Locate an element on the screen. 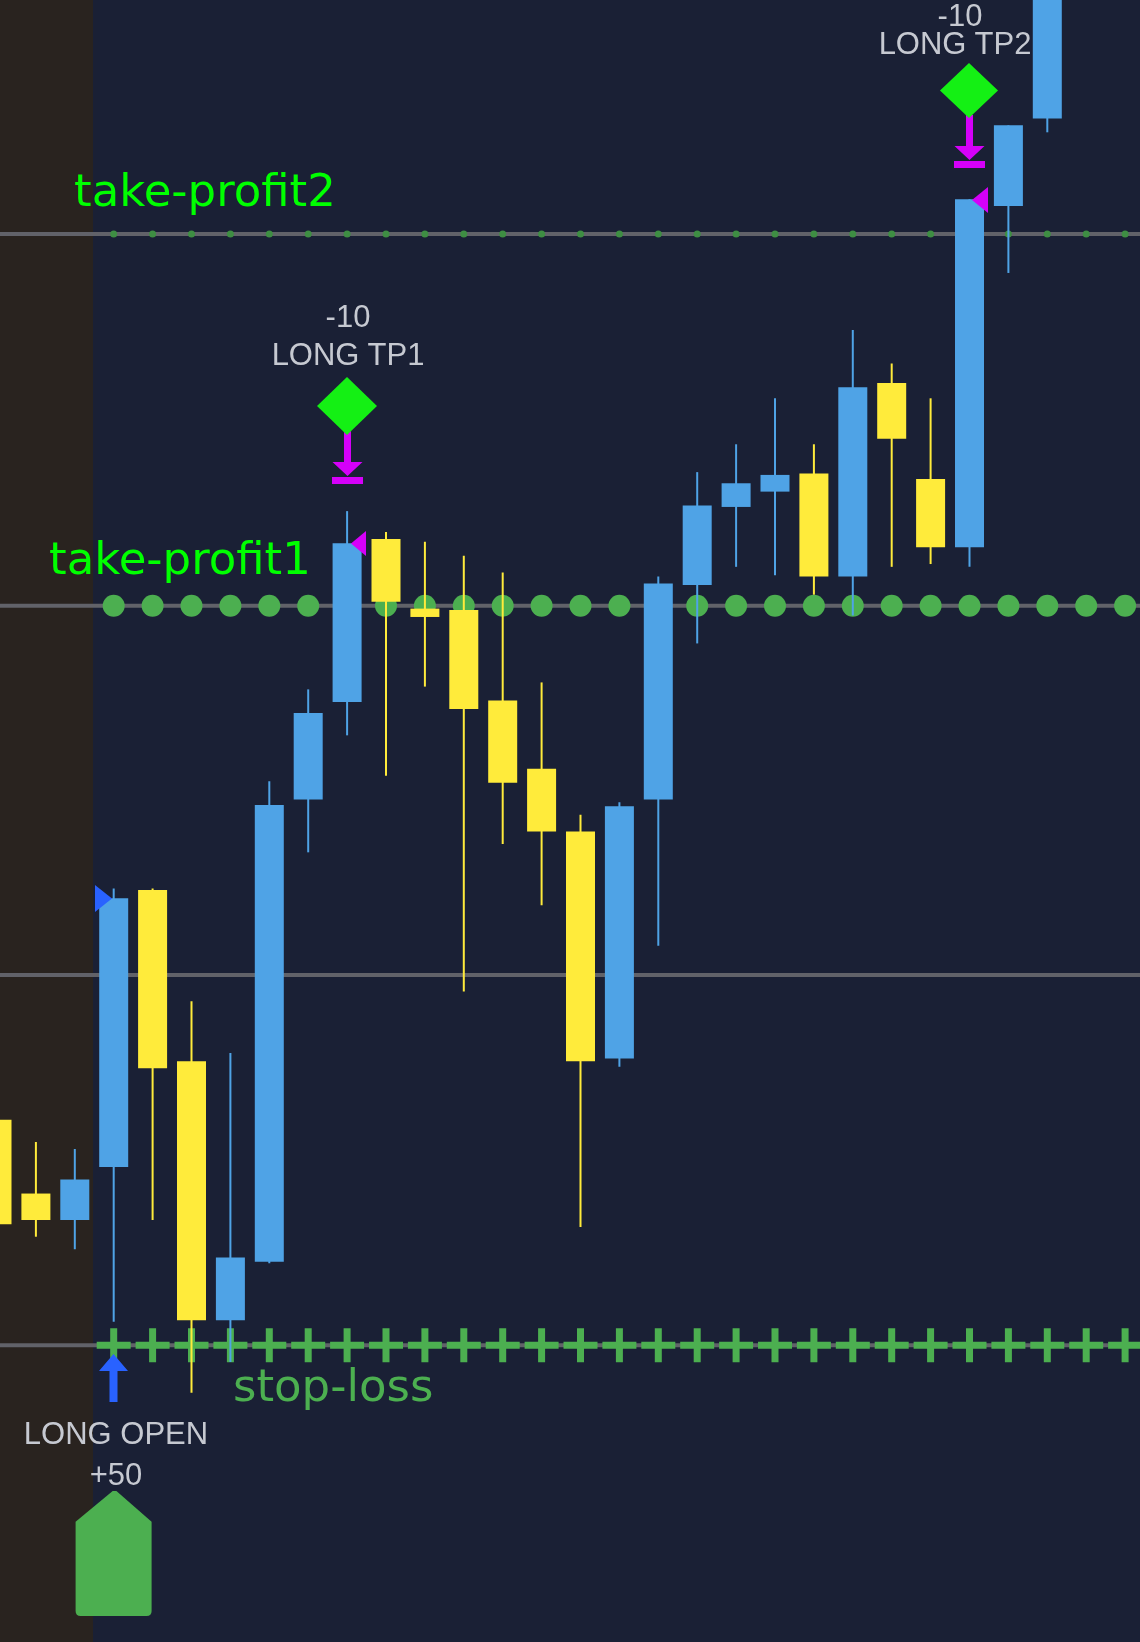  series-label: take-profit2 is located at coordinates (205, 190).